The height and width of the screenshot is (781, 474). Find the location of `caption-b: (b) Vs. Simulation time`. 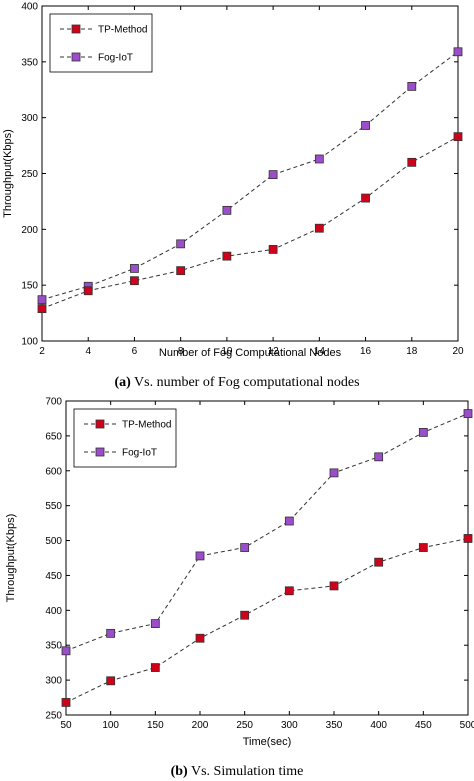

caption-b: (b) Vs. Simulation time is located at coordinates (237, 771).